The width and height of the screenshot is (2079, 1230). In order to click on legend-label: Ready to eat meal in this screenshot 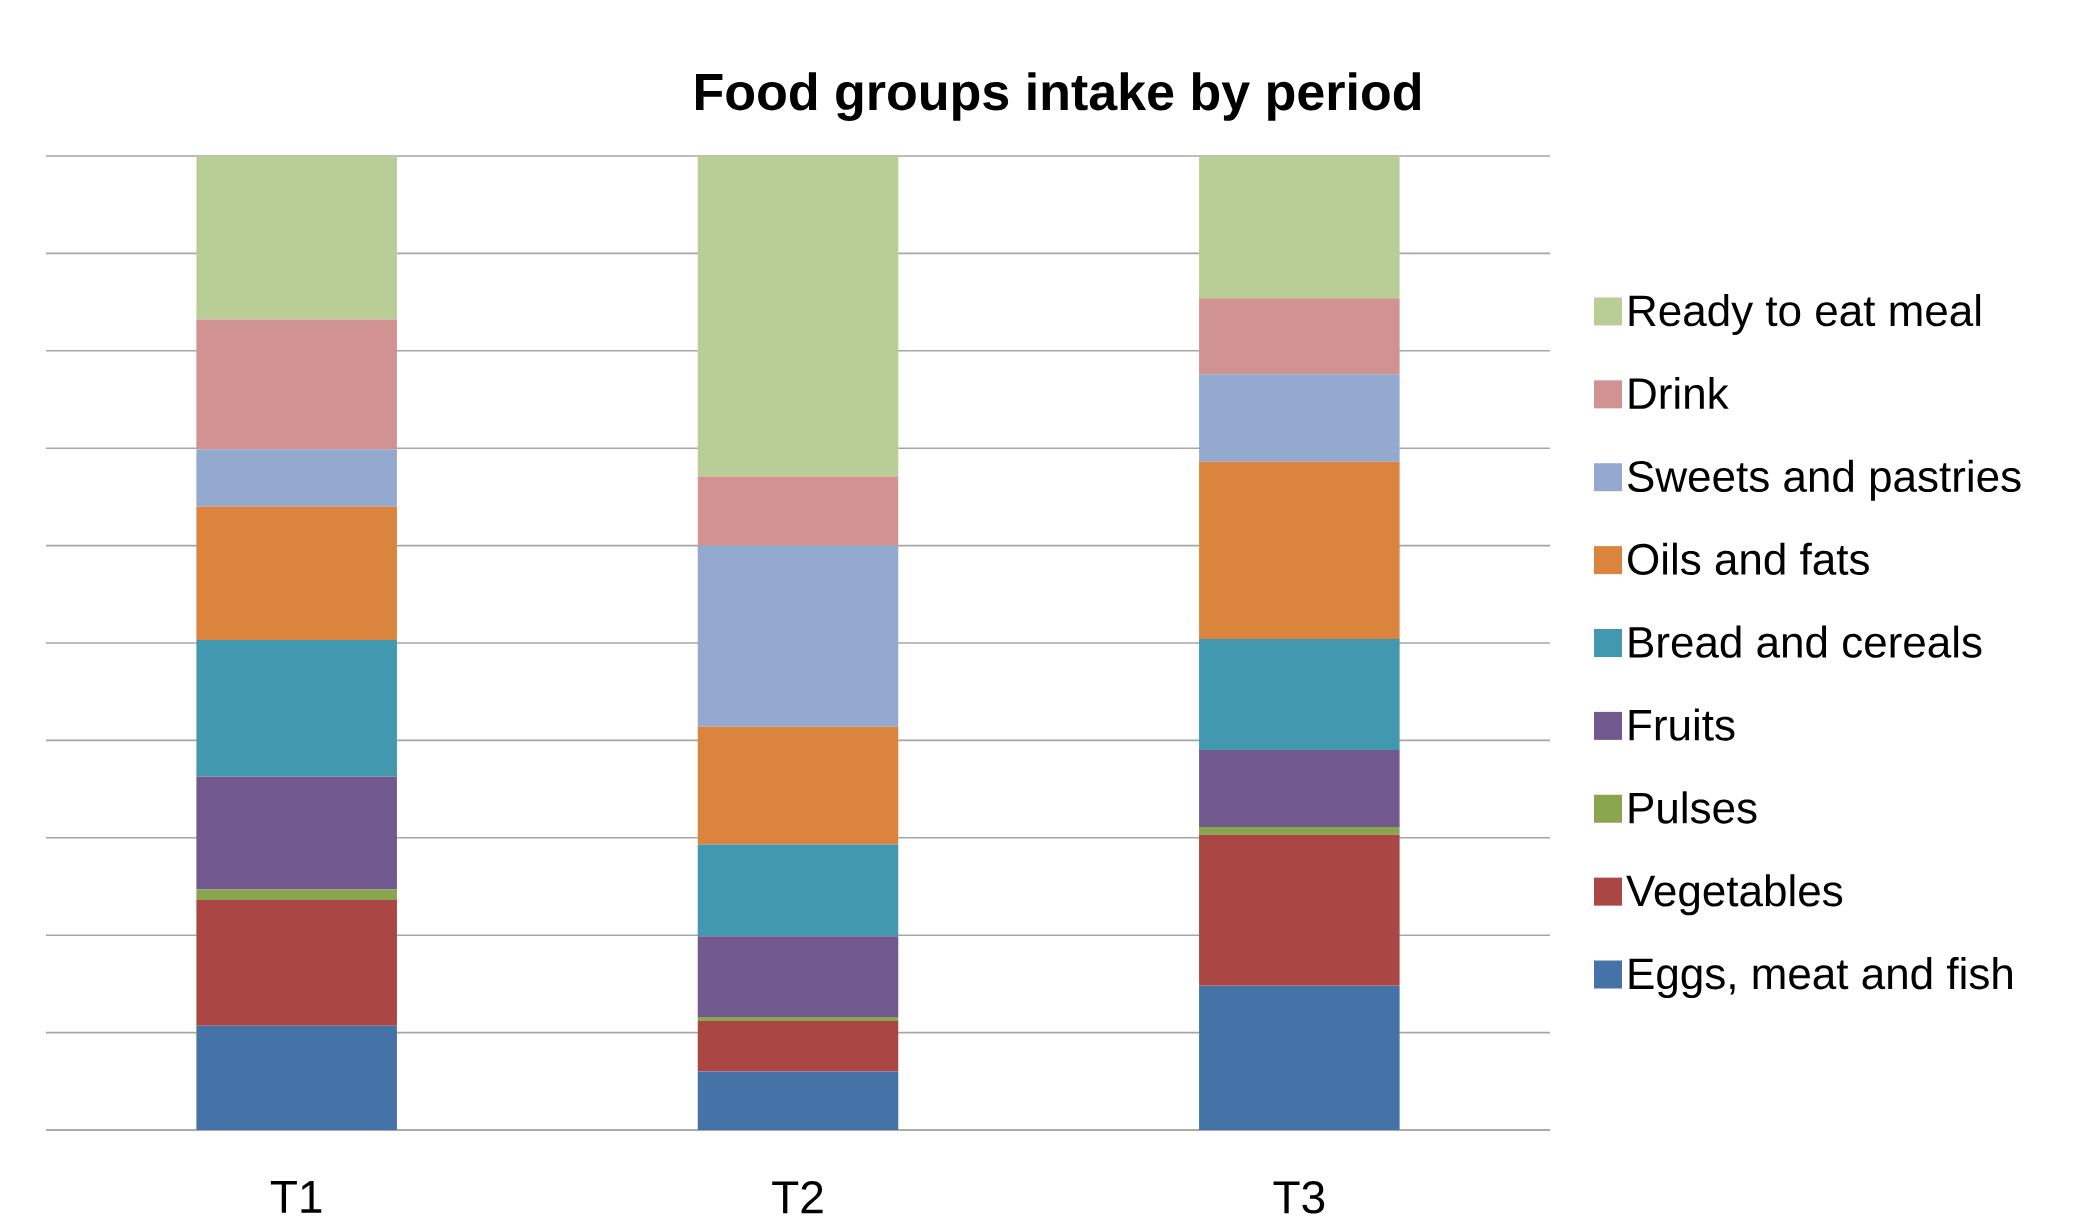, I will do `click(1805, 315)`.